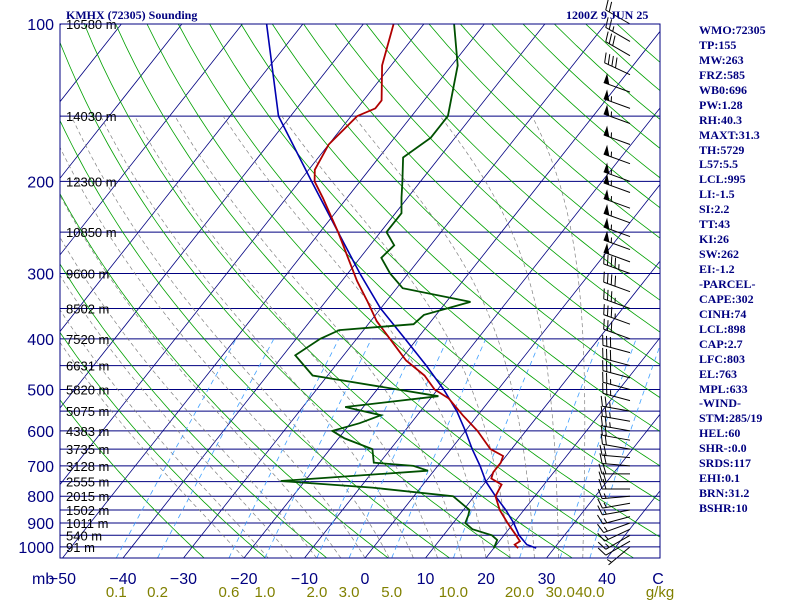  Describe the element at coordinates (519, 592) in the screenshot. I see `mixing-ratio-label: 20.0` at that location.